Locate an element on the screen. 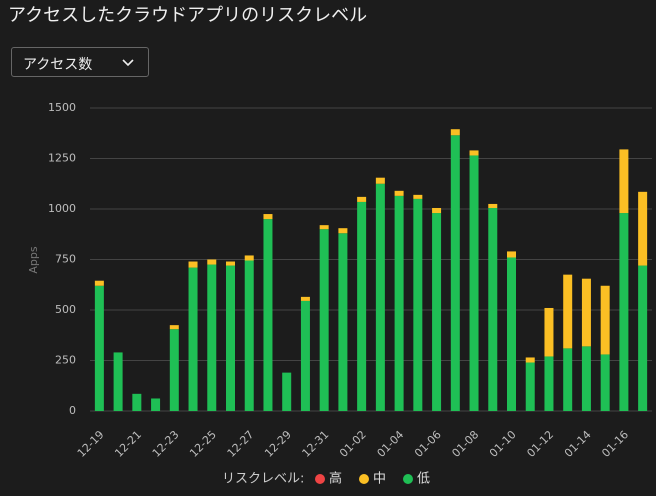 Image resolution: width=656 pixels, height=496 pixels. x-tick-label: 01-06 is located at coordinates (428, 444).